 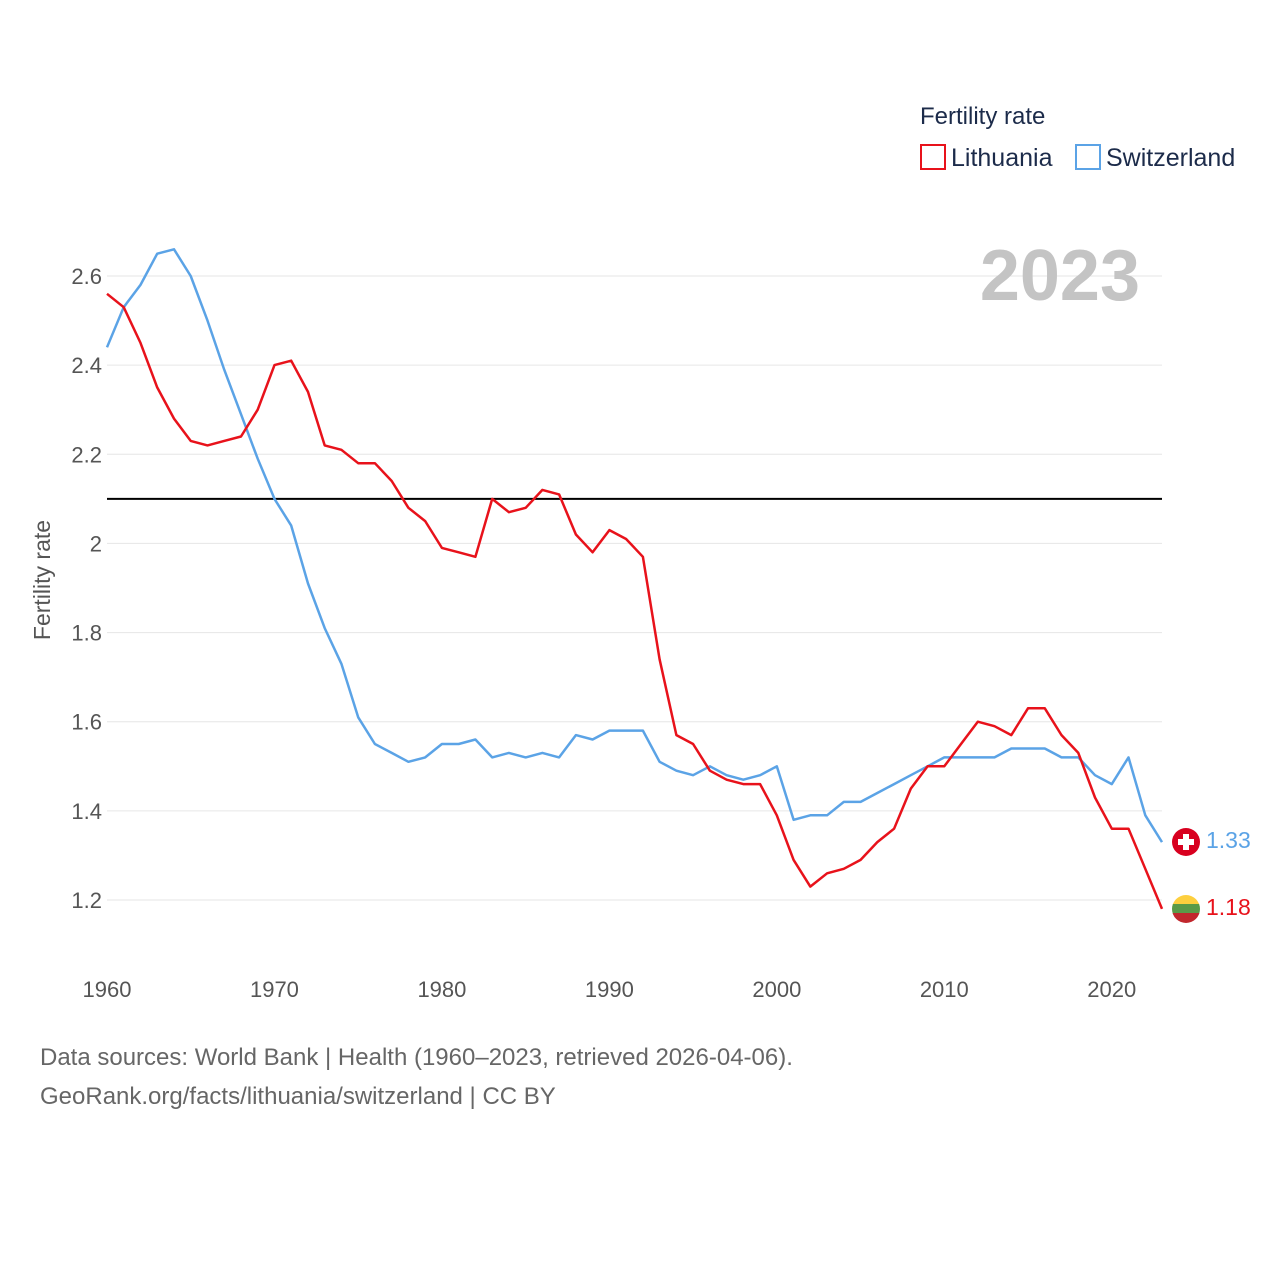 I want to click on x-tick-label: 2000, so click(x=776, y=989).